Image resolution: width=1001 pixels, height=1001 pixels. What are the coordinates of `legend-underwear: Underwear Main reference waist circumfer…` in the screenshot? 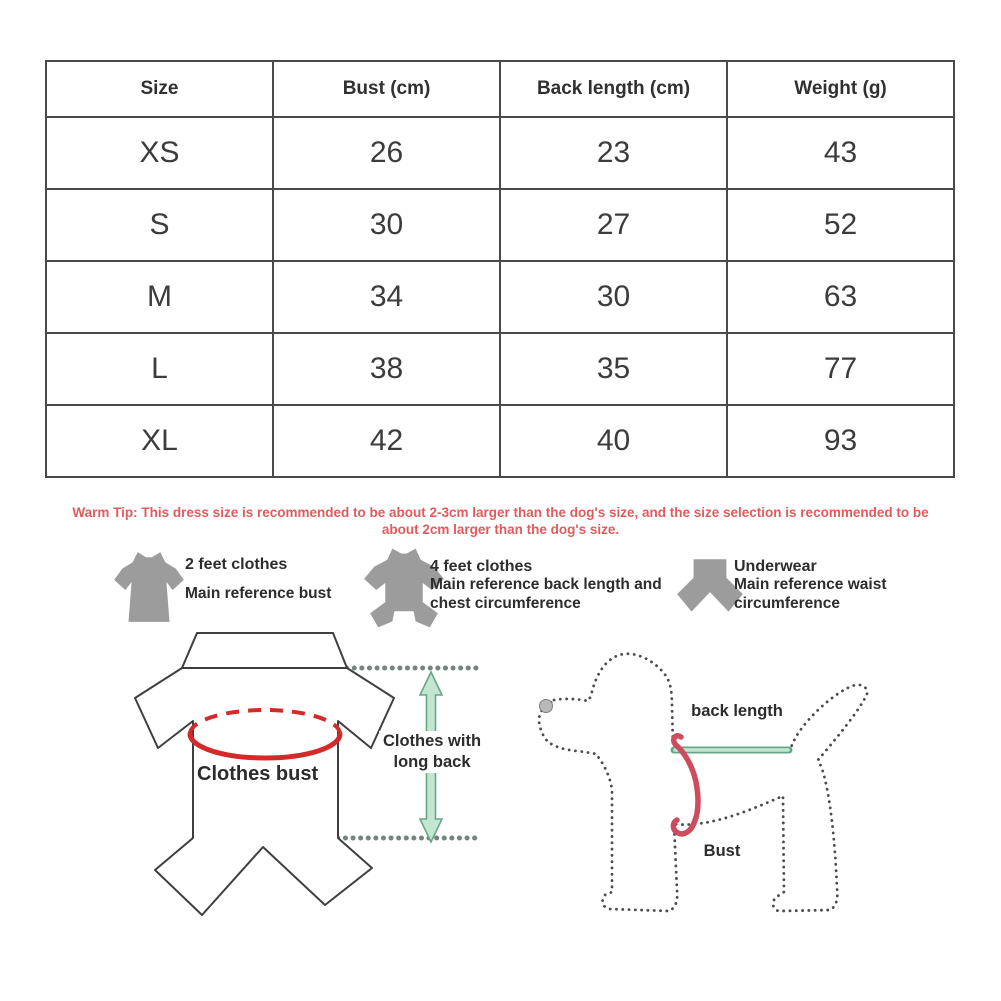 It's located at (829, 585).